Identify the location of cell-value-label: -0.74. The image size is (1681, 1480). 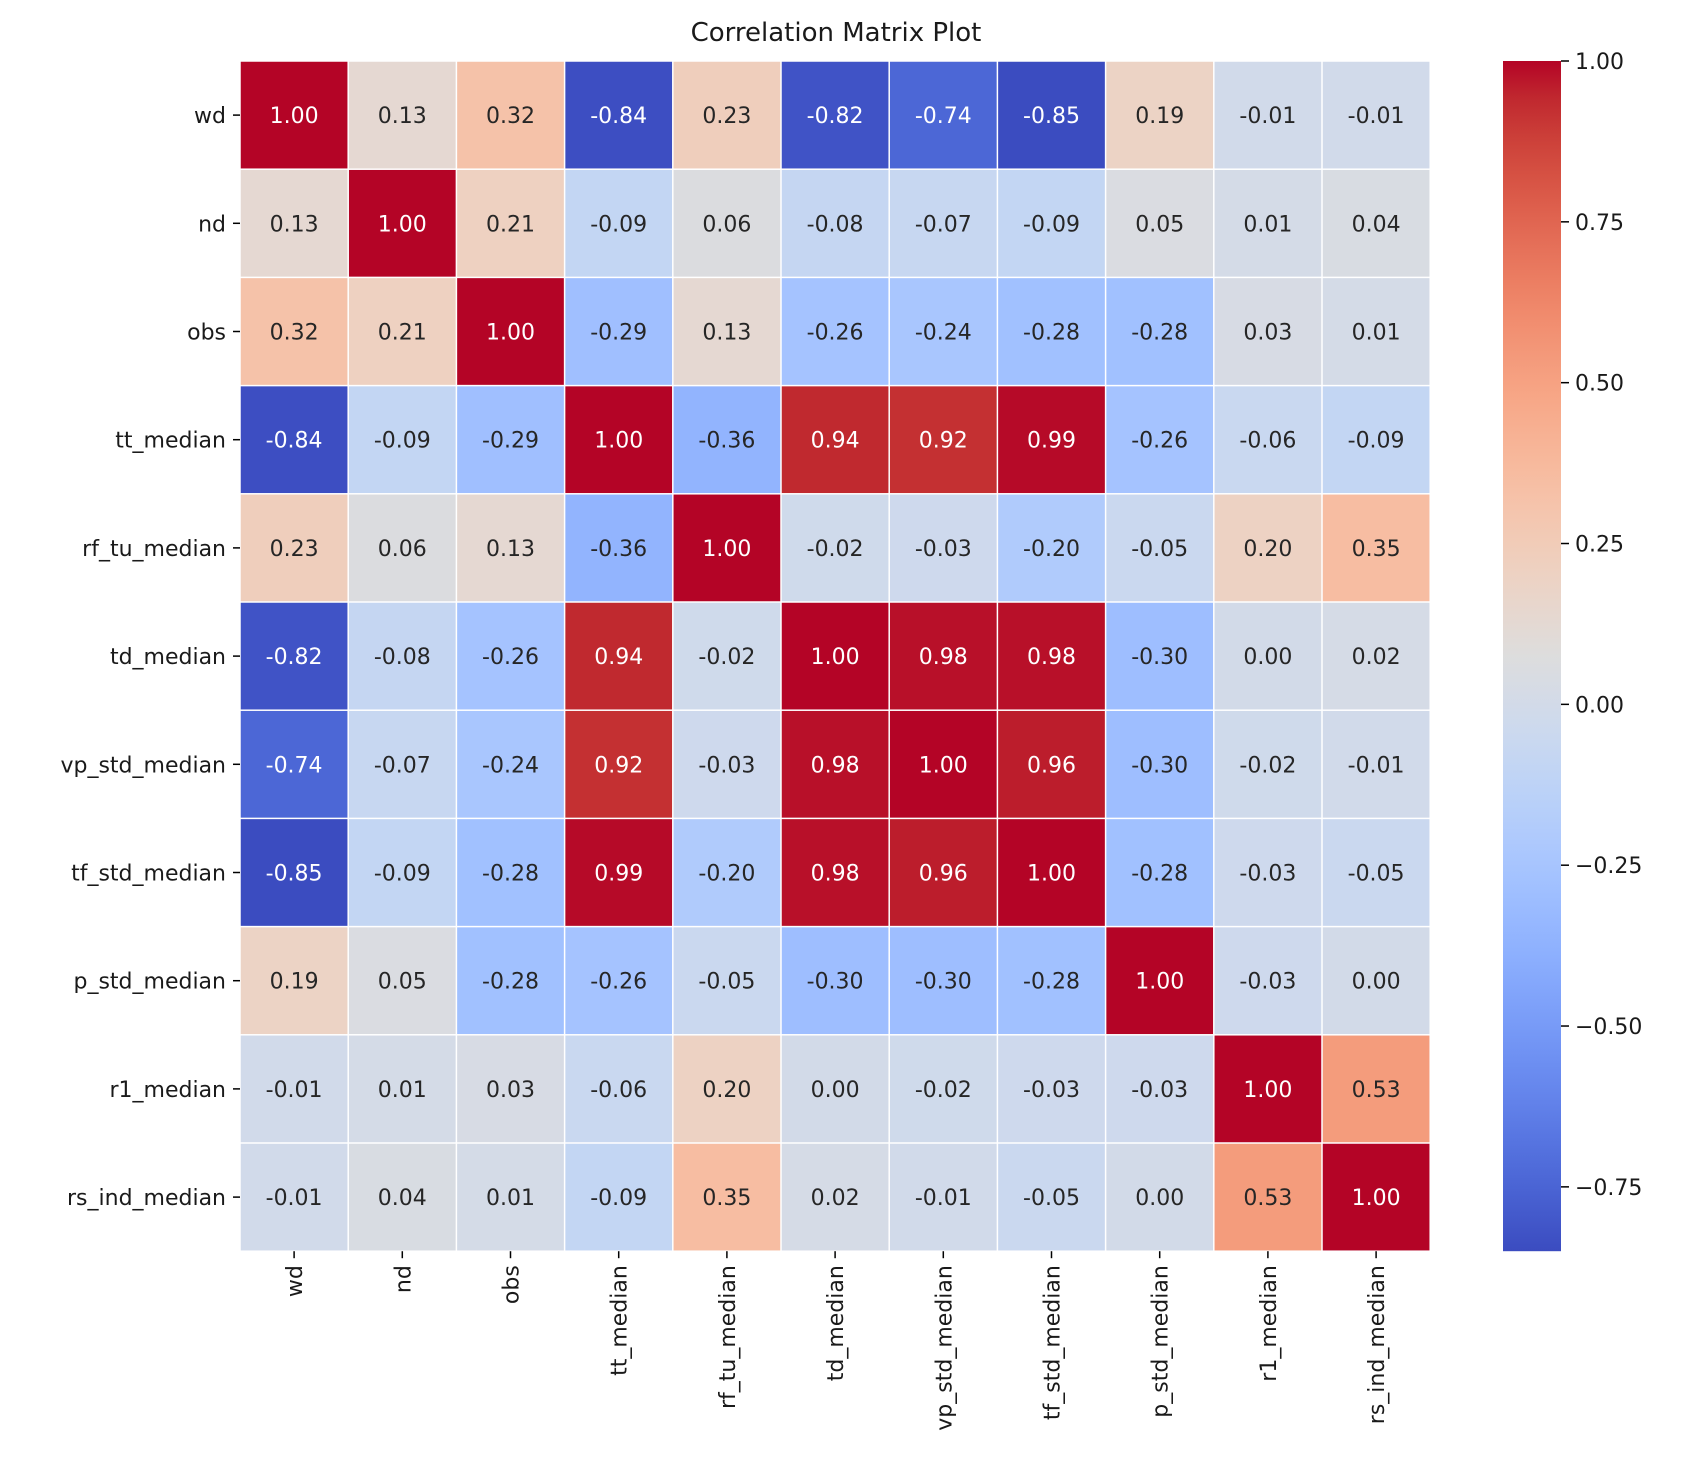
(294, 765).